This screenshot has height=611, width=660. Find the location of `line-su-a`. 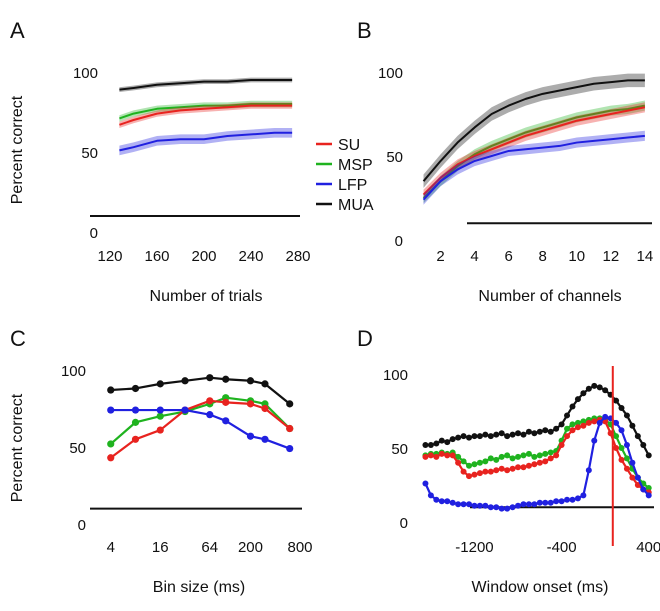

line-su-a is located at coordinates (206, 115).